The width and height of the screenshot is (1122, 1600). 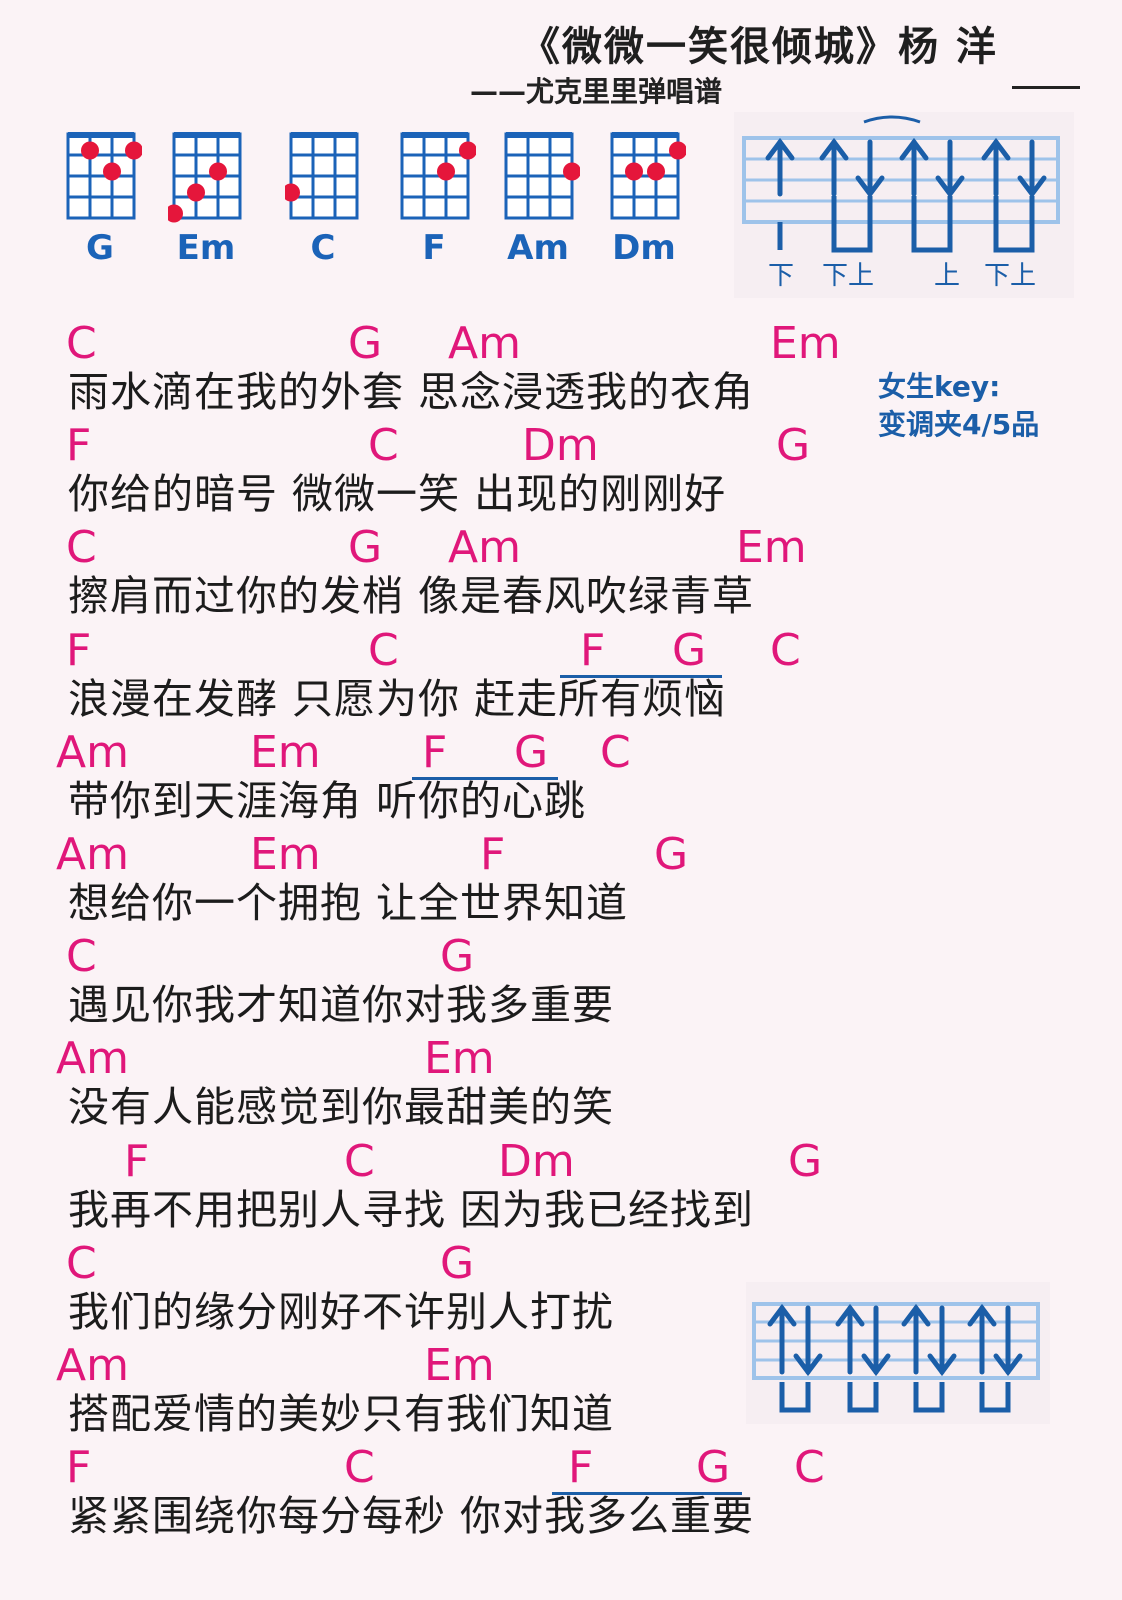 What do you see at coordinates (327, 800) in the screenshot?
I see `lyric-line: 带你到天涯海角 听你的心跳` at bounding box center [327, 800].